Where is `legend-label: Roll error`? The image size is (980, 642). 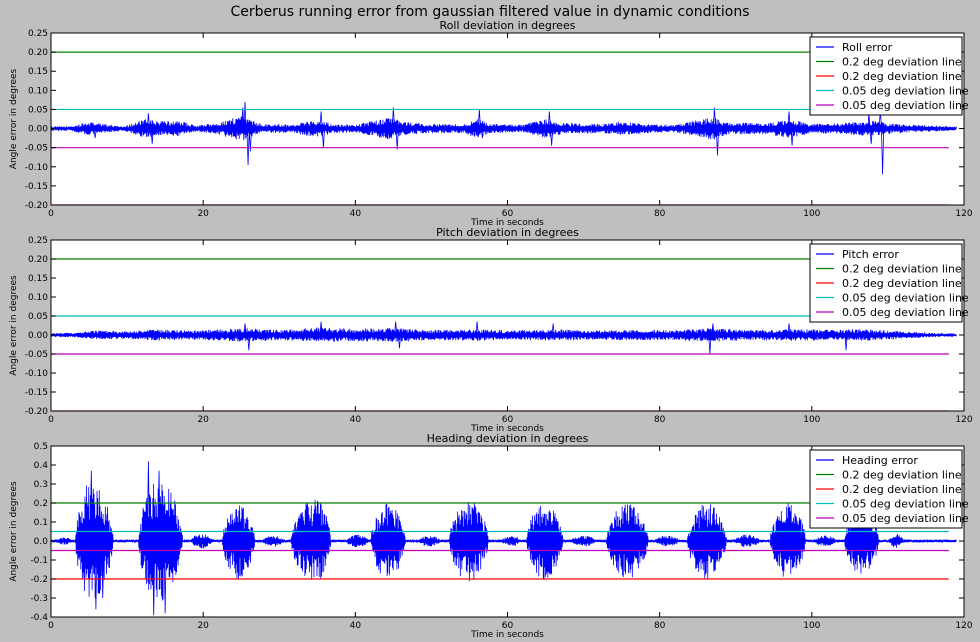
legend-label: Roll error is located at coordinates (867, 47).